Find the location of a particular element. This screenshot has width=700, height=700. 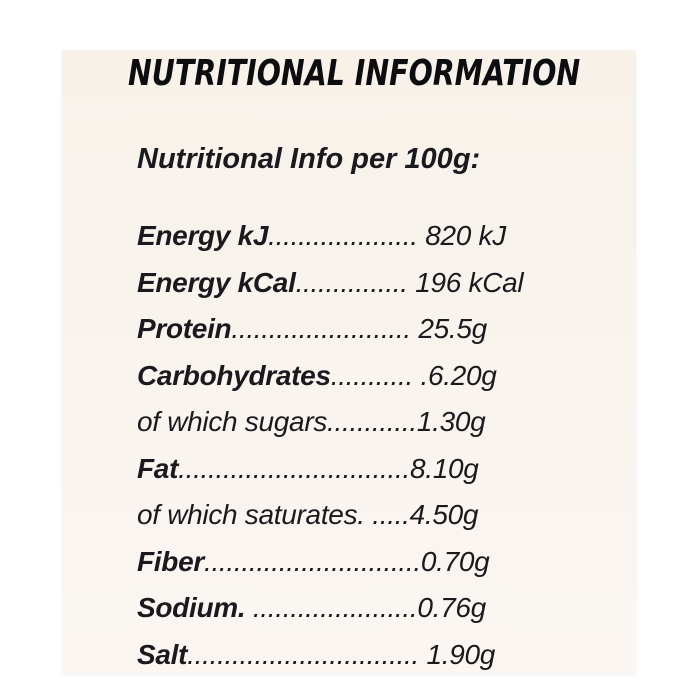

nutrient-label: Salt is located at coordinates (162, 654).